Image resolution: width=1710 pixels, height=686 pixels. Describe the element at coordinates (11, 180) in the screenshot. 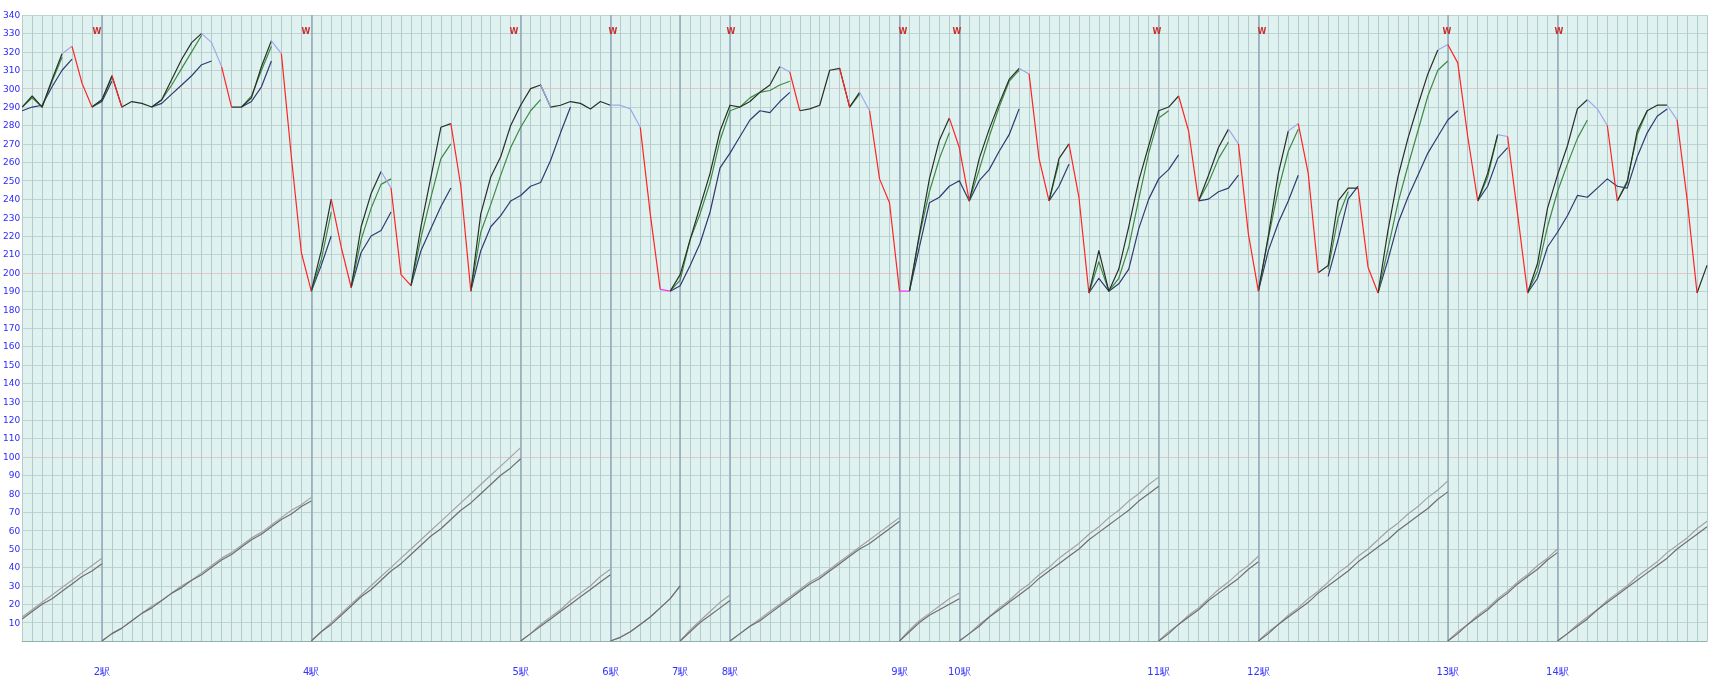

I see `y-tick-label: 250` at that location.